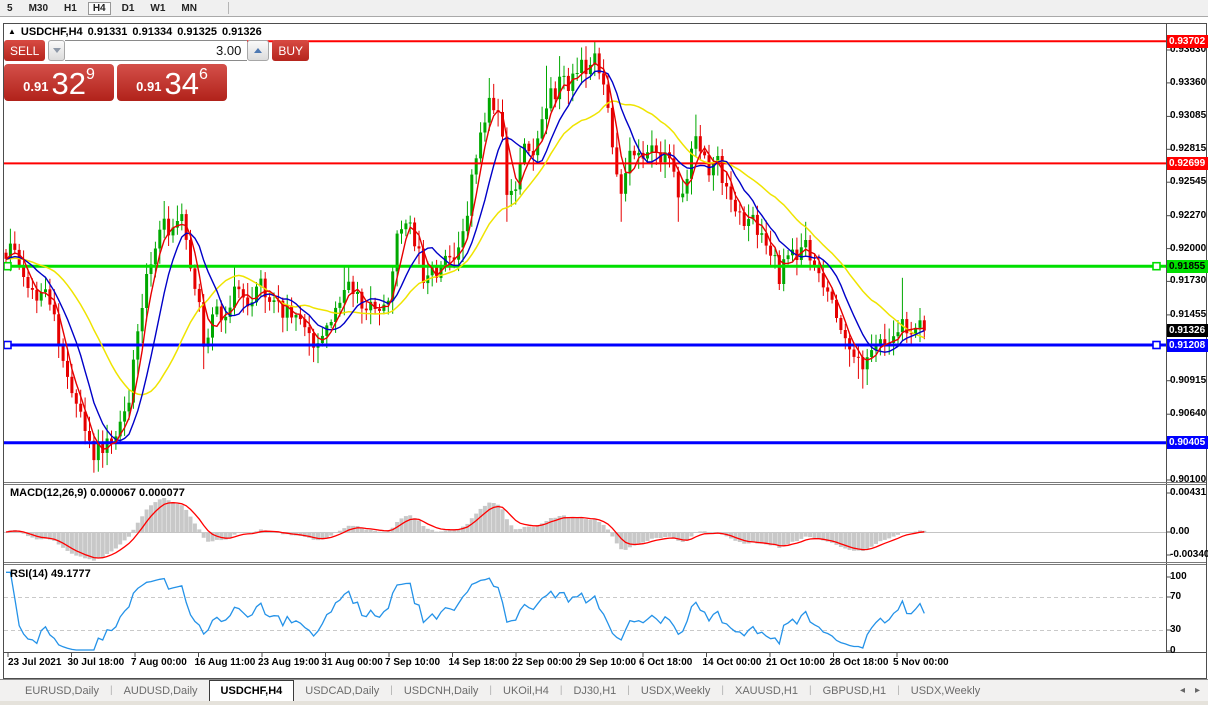  What do you see at coordinates (25, 50) in the screenshot?
I see `sell-button: SELL` at bounding box center [25, 50].